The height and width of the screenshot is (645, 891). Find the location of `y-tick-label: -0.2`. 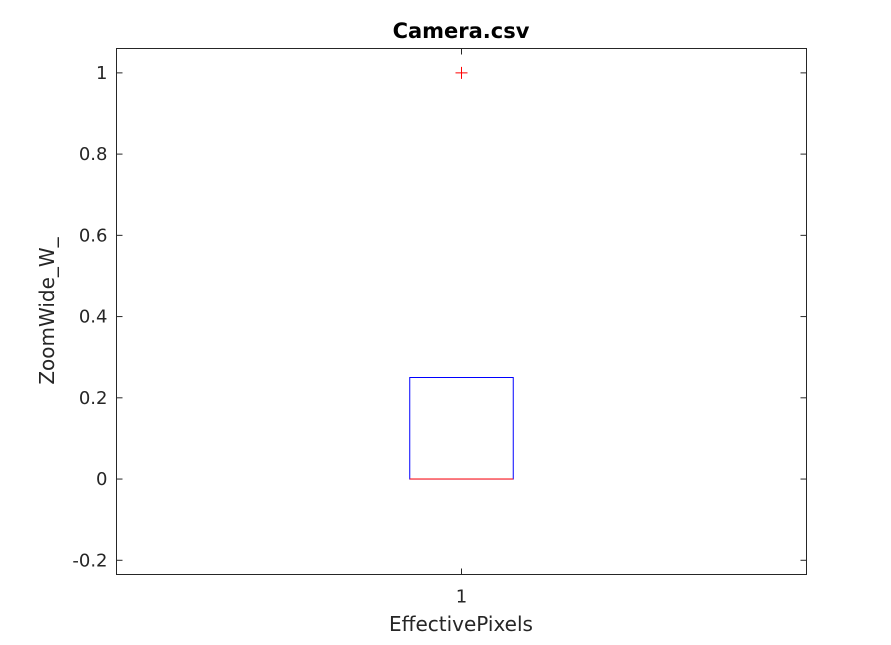

y-tick-label: -0.2 is located at coordinates (89, 560).